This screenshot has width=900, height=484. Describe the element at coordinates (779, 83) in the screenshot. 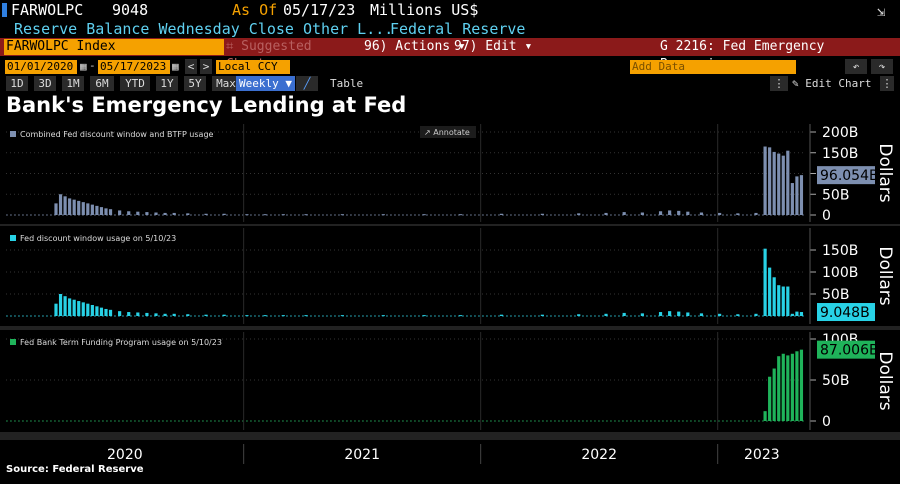

I see `chart-options-icon: ⋮` at that location.